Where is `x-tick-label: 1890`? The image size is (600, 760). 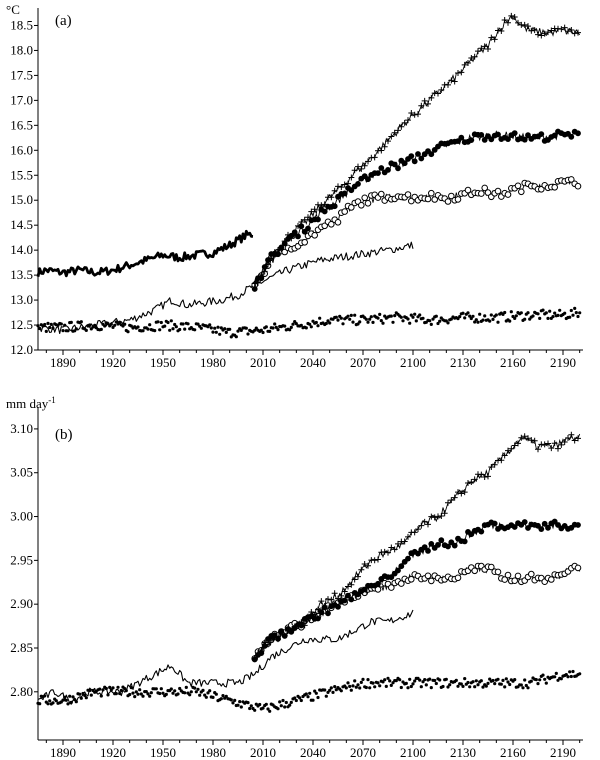
x-tick-label: 1890 is located at coordinates (63, 362).